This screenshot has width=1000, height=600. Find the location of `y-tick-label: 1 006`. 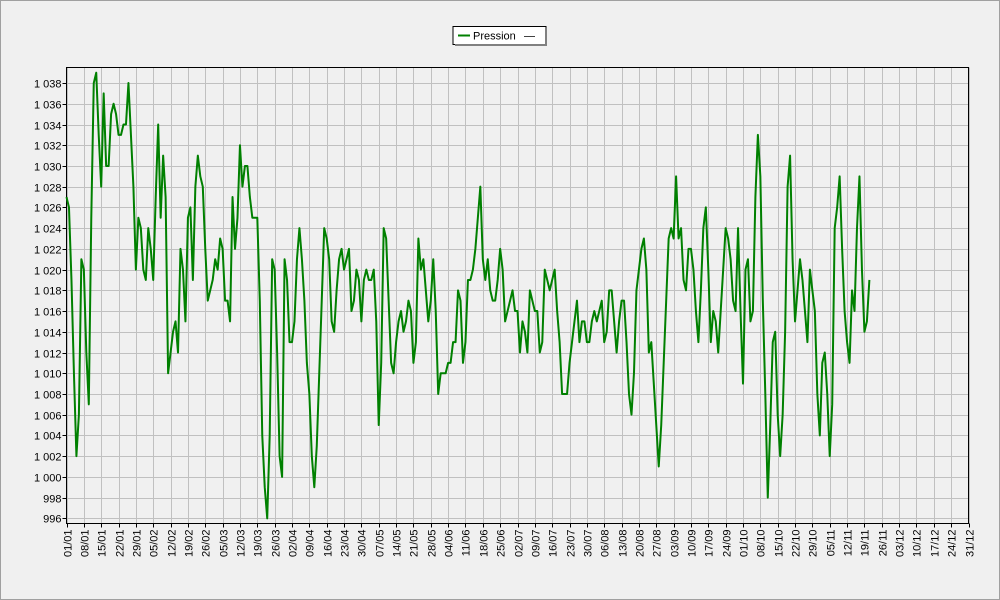

y-tick-label: 1 006 is located at coordinates (48, 417).